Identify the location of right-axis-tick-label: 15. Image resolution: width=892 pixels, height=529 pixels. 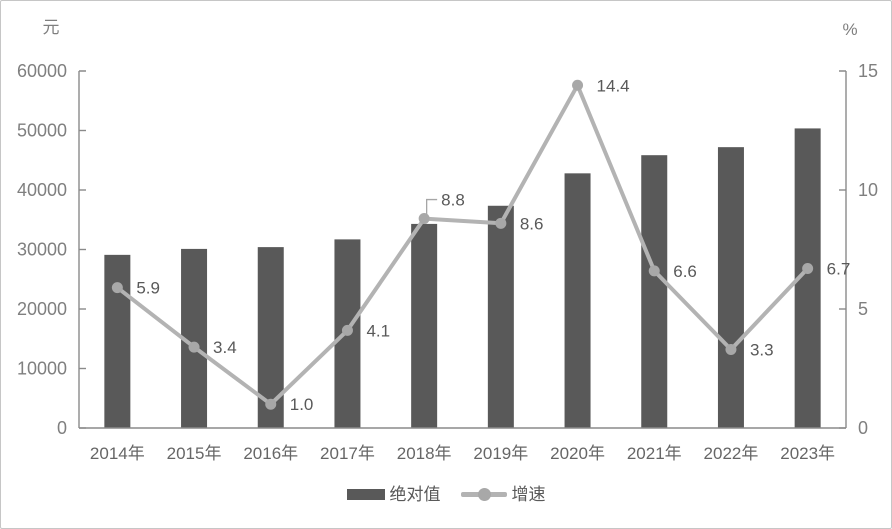
(868, 71).